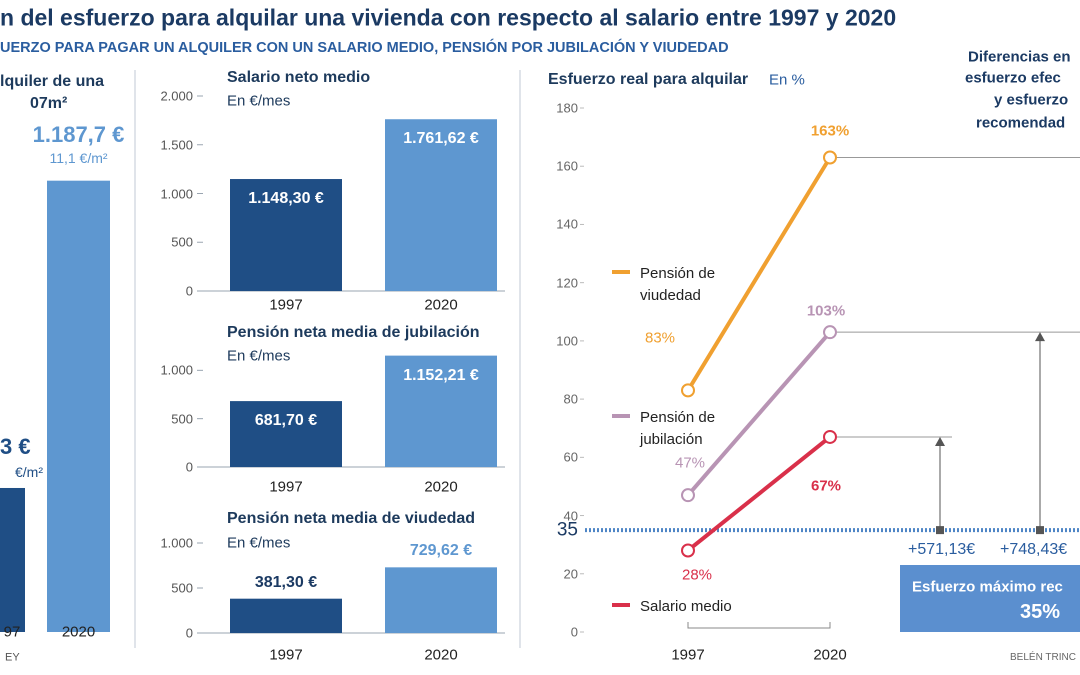 The width and height of the screenshot is (1080, 675). Describe the element at coordinates (49, 103) in the screenshot. I see `panel-title: 07m²` at that location.